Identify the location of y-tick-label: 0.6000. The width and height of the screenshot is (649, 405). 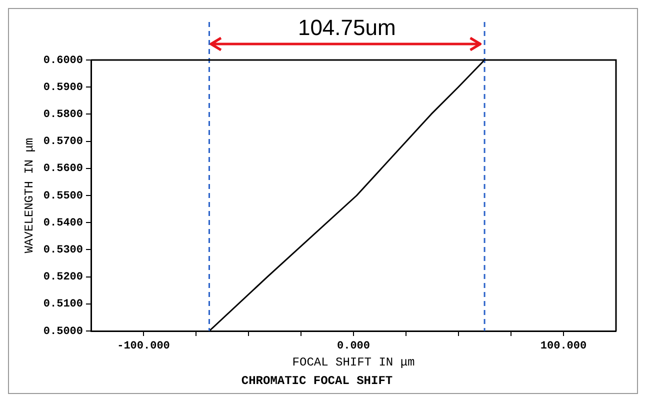
(63, 60).